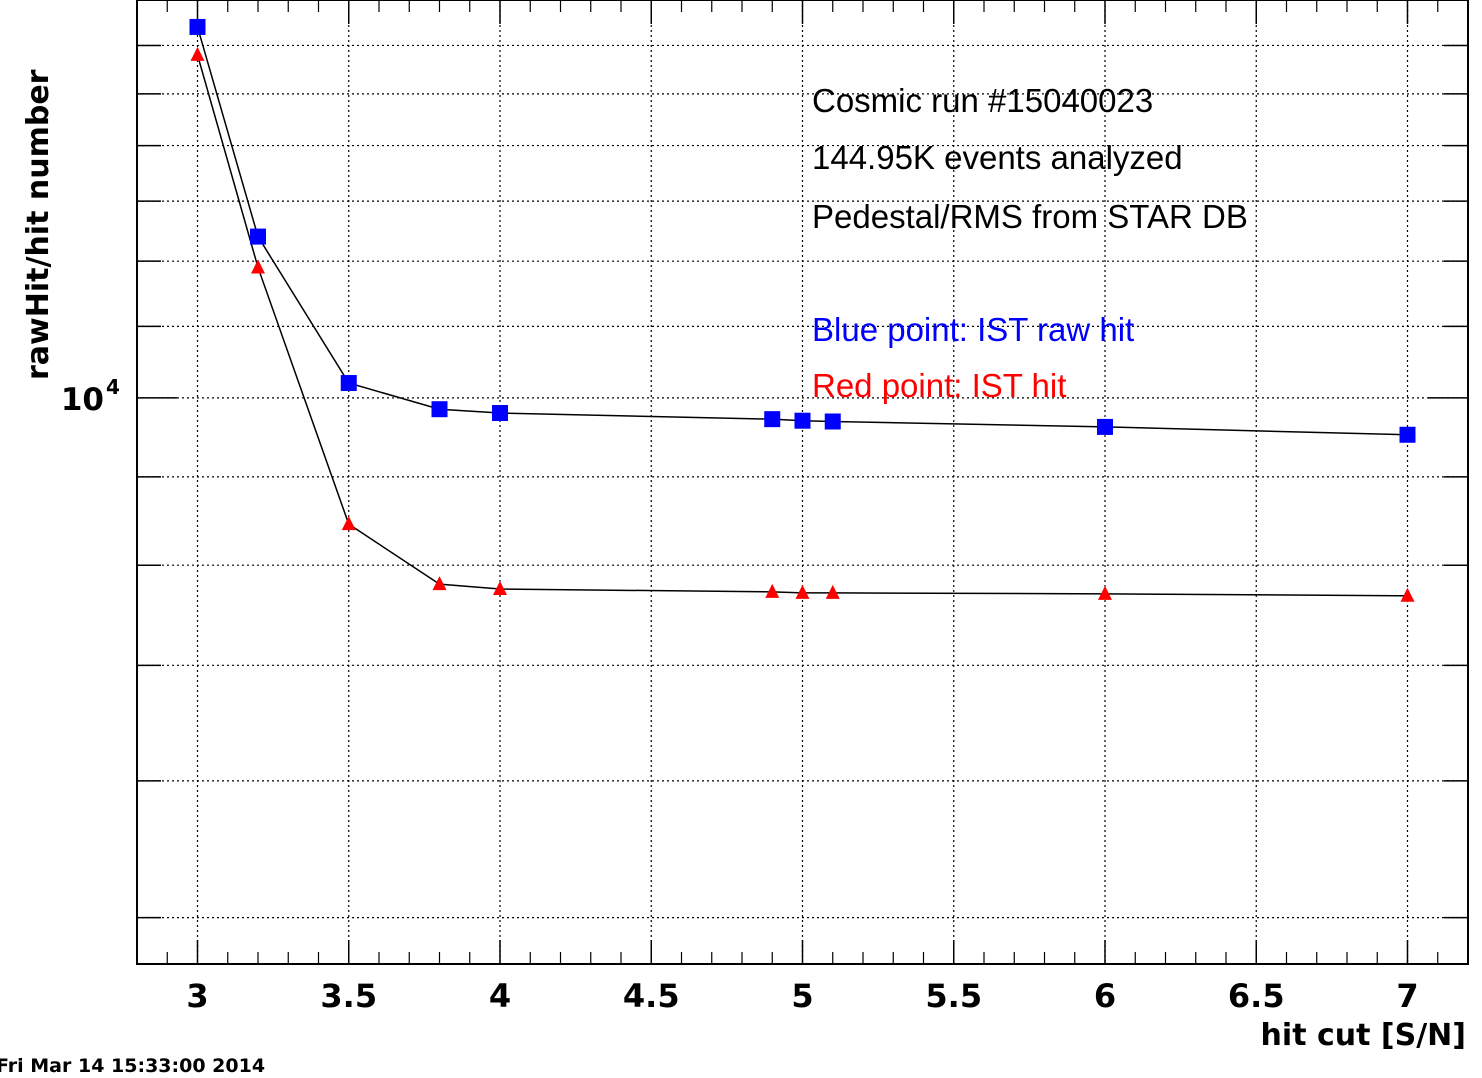 This screenshot has width=1482, height=1078. I want to click on x-tick-label: 4, so click(500, 996).